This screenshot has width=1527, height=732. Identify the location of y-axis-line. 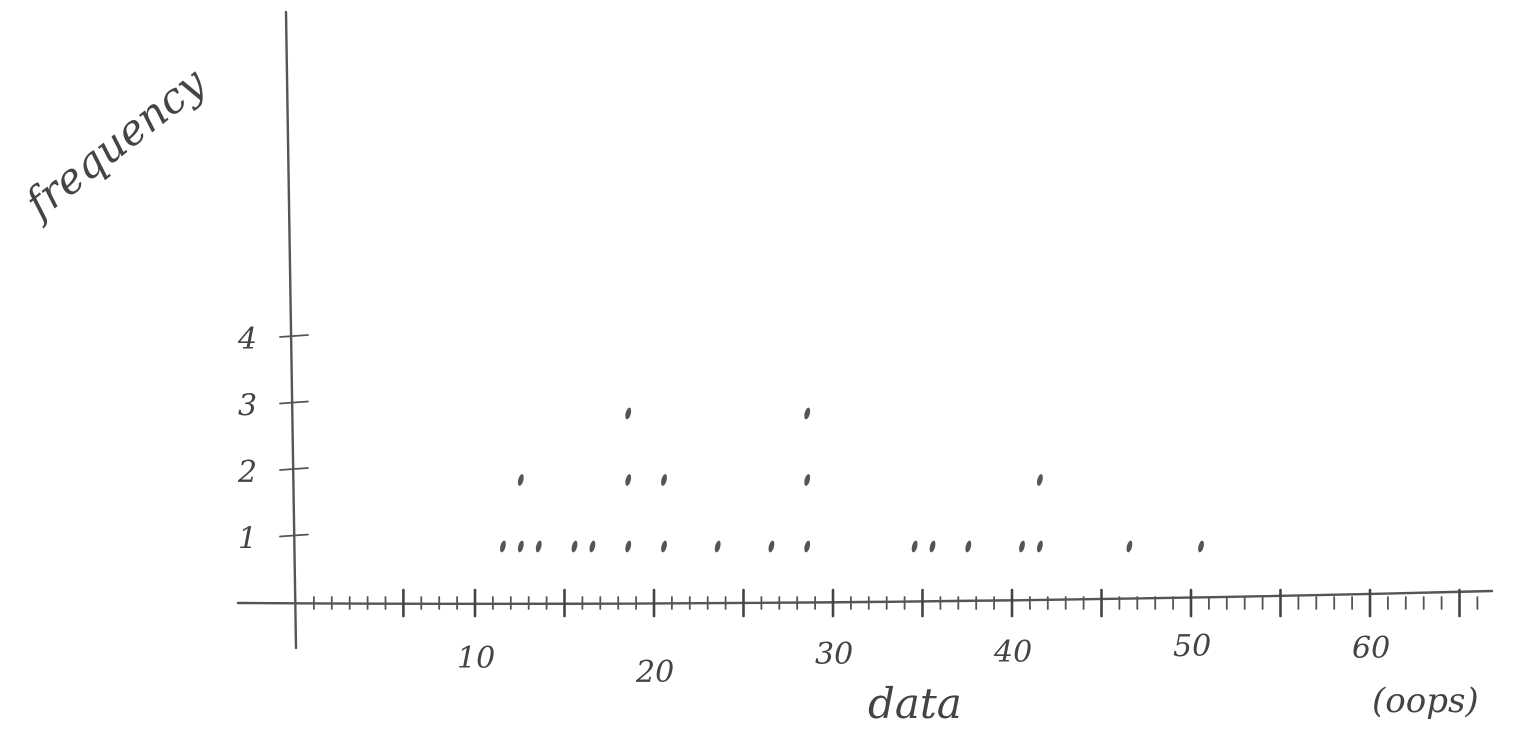
(291, 330).